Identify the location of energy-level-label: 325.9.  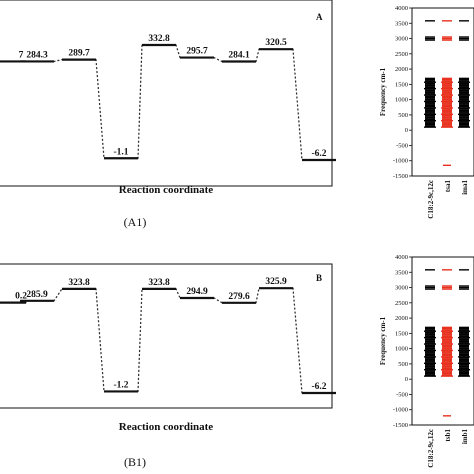
(276, 282).